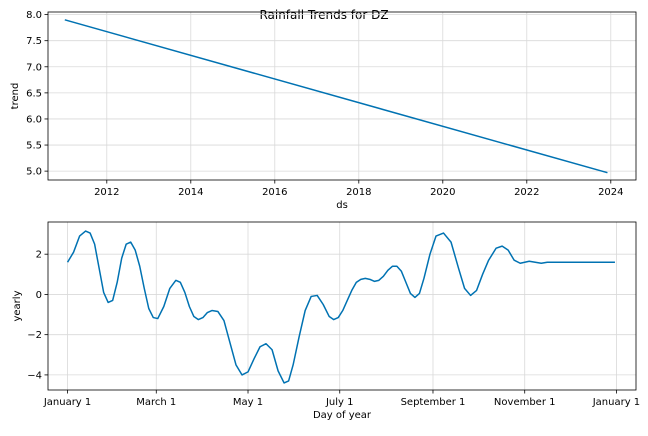 The height and width of the screenshot is (436, 648). I want to click on panel1-y-tick-label: −2, so click(34, 335).